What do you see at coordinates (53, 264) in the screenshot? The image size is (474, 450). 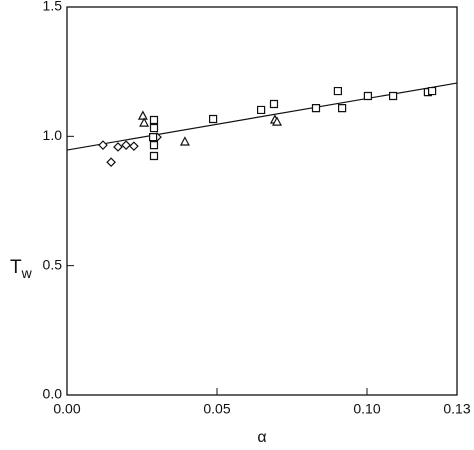 I see `y-tick-label: 0.5` at bounding box center [53, 264].